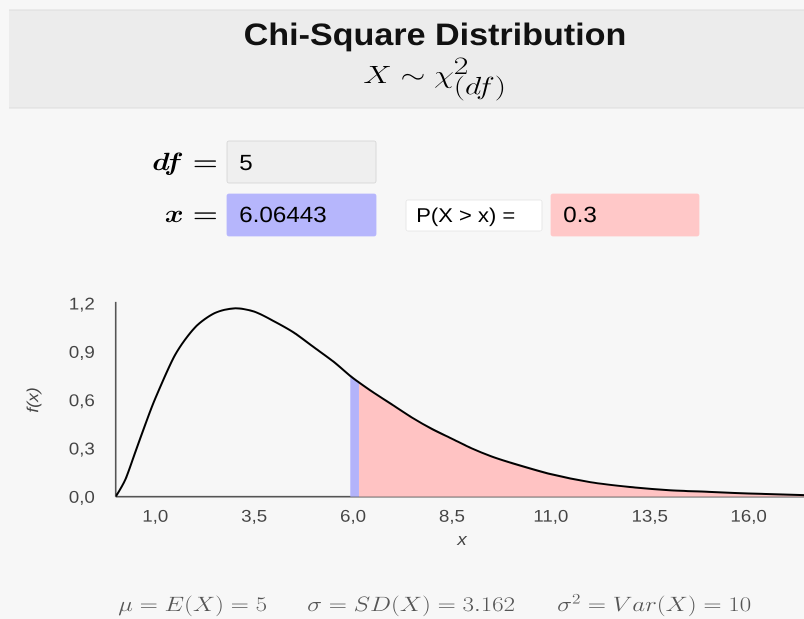  What do you see at coordinates (551, 517) in the screenshot?
I see `x-tick-label: 11,0` at bounding box center [551, 517].